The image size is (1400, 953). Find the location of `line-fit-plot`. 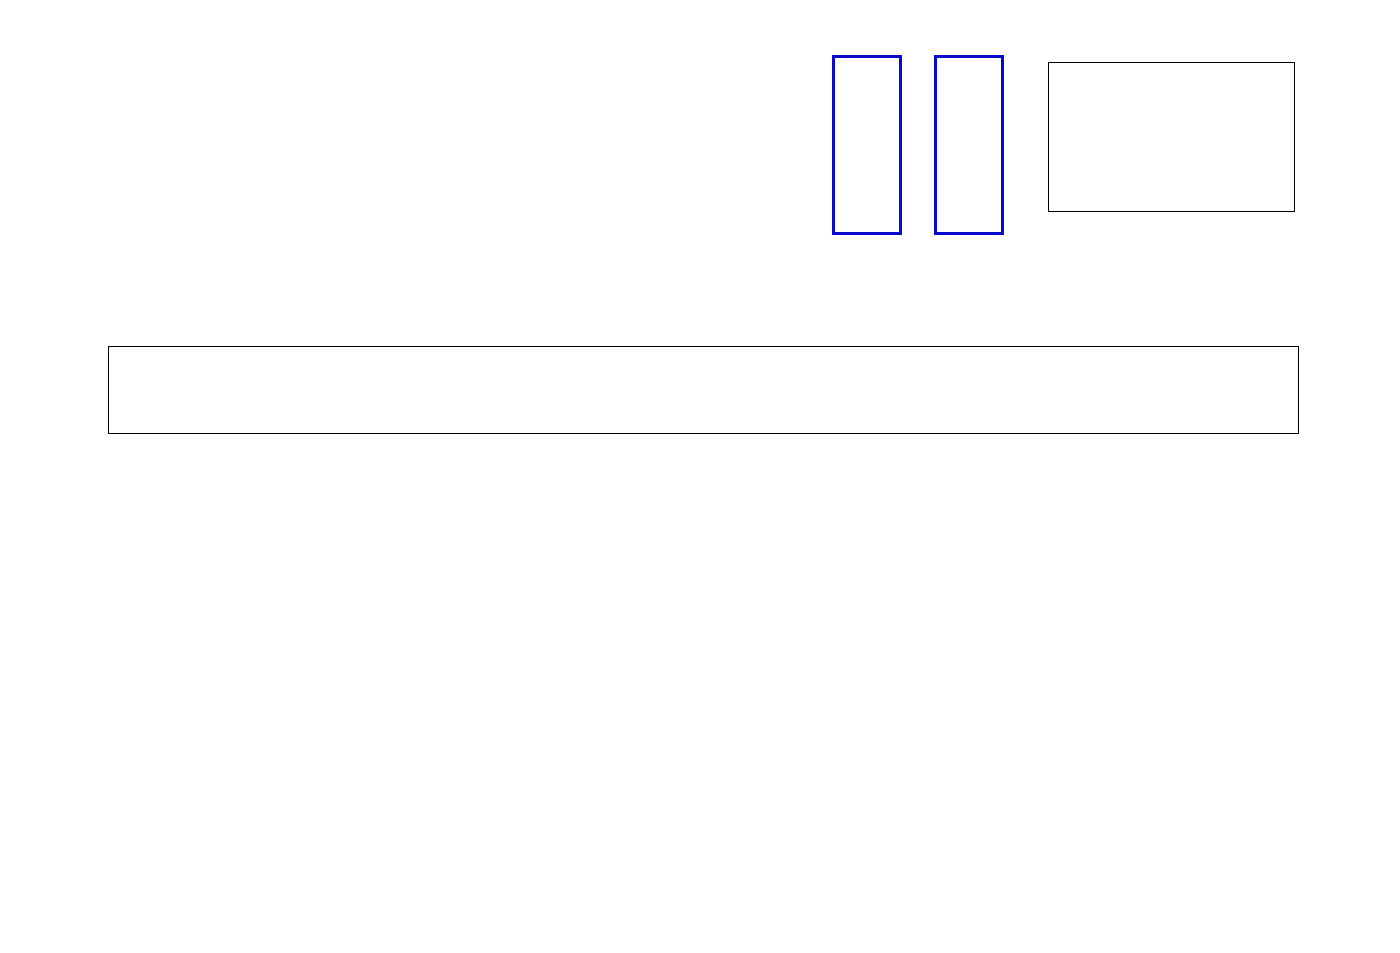

line-fit-plot is located at coordinates (1171, 137).